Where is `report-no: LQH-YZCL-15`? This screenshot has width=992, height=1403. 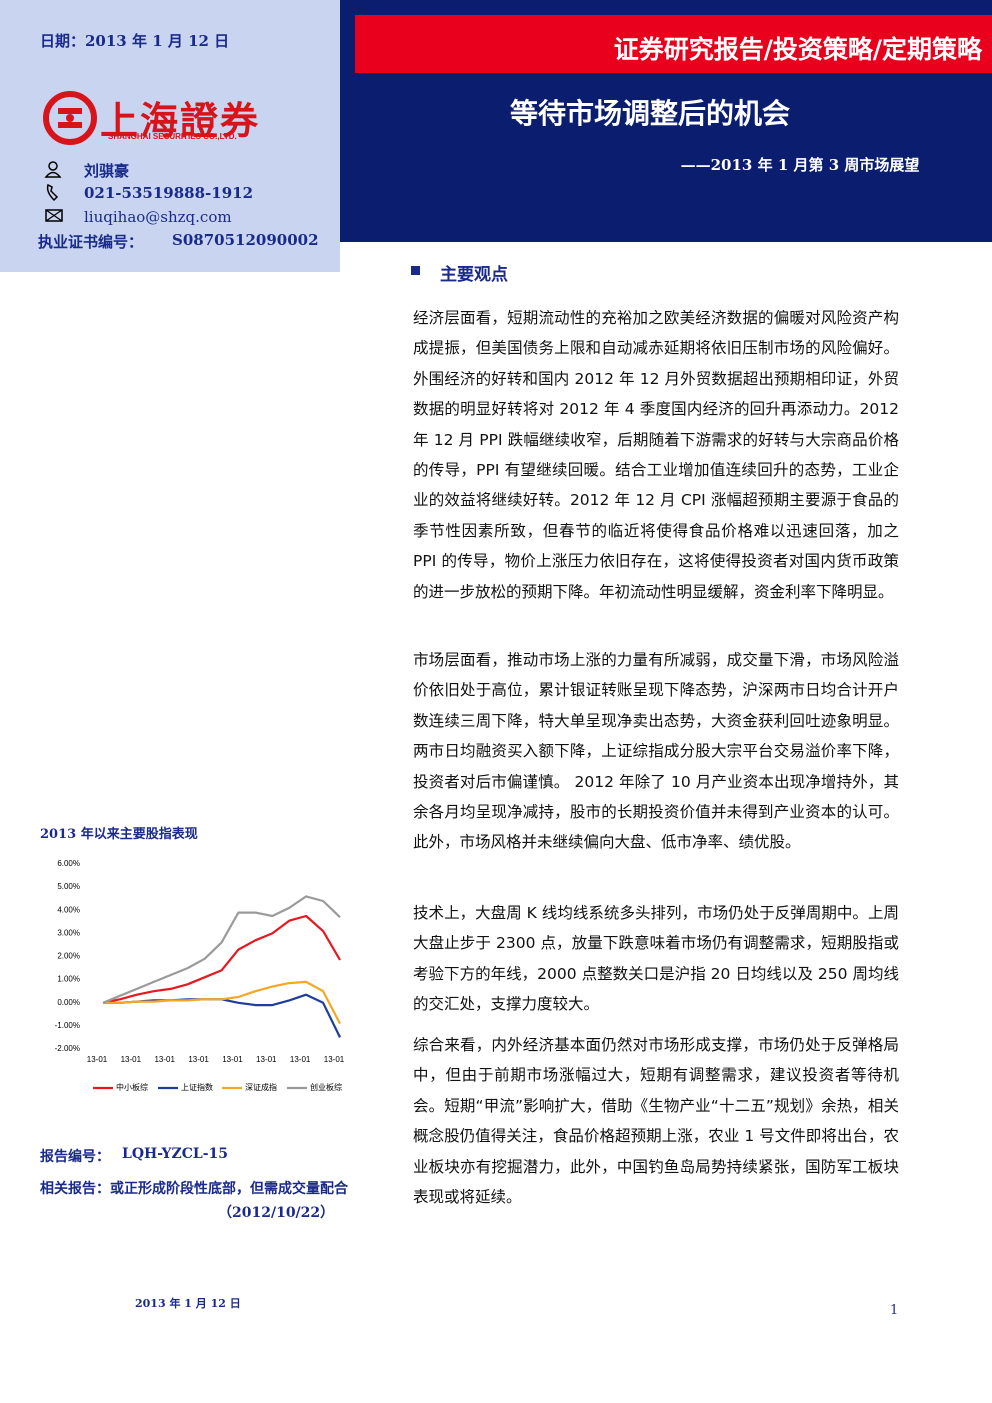
report-no: LQH-YZCL-15 is located at coordinates (175, 1154).